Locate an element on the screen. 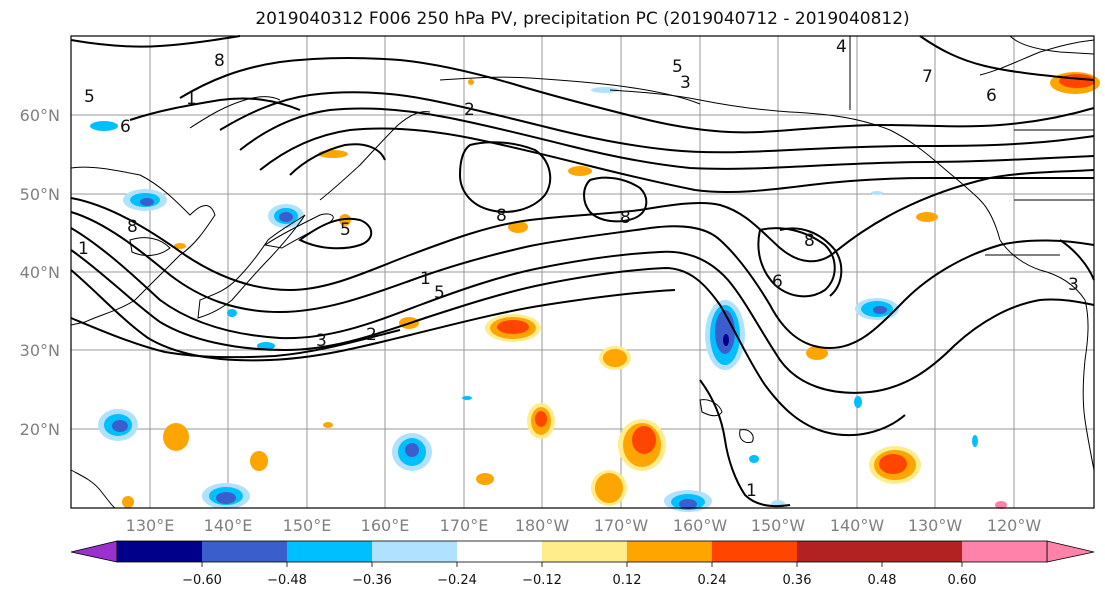 The image size is (1105, 601). longitude-label: 180°W is located at coordinates (542, 525).